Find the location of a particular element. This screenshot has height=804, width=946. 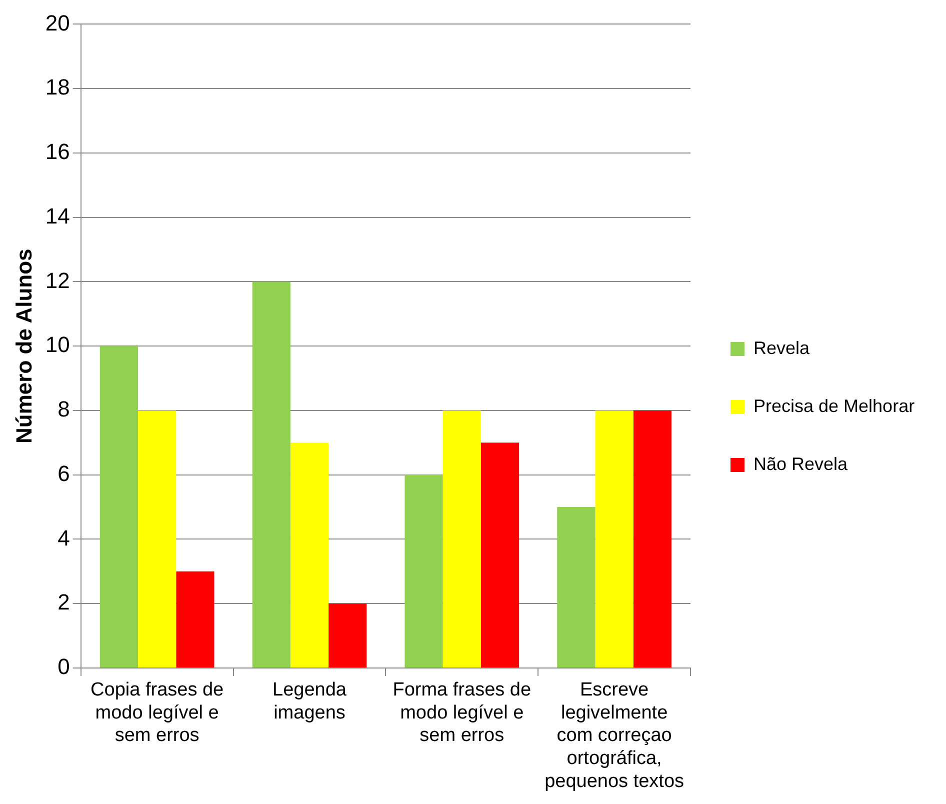

y-tick-label: 0 is located at coordinates (64, 667).